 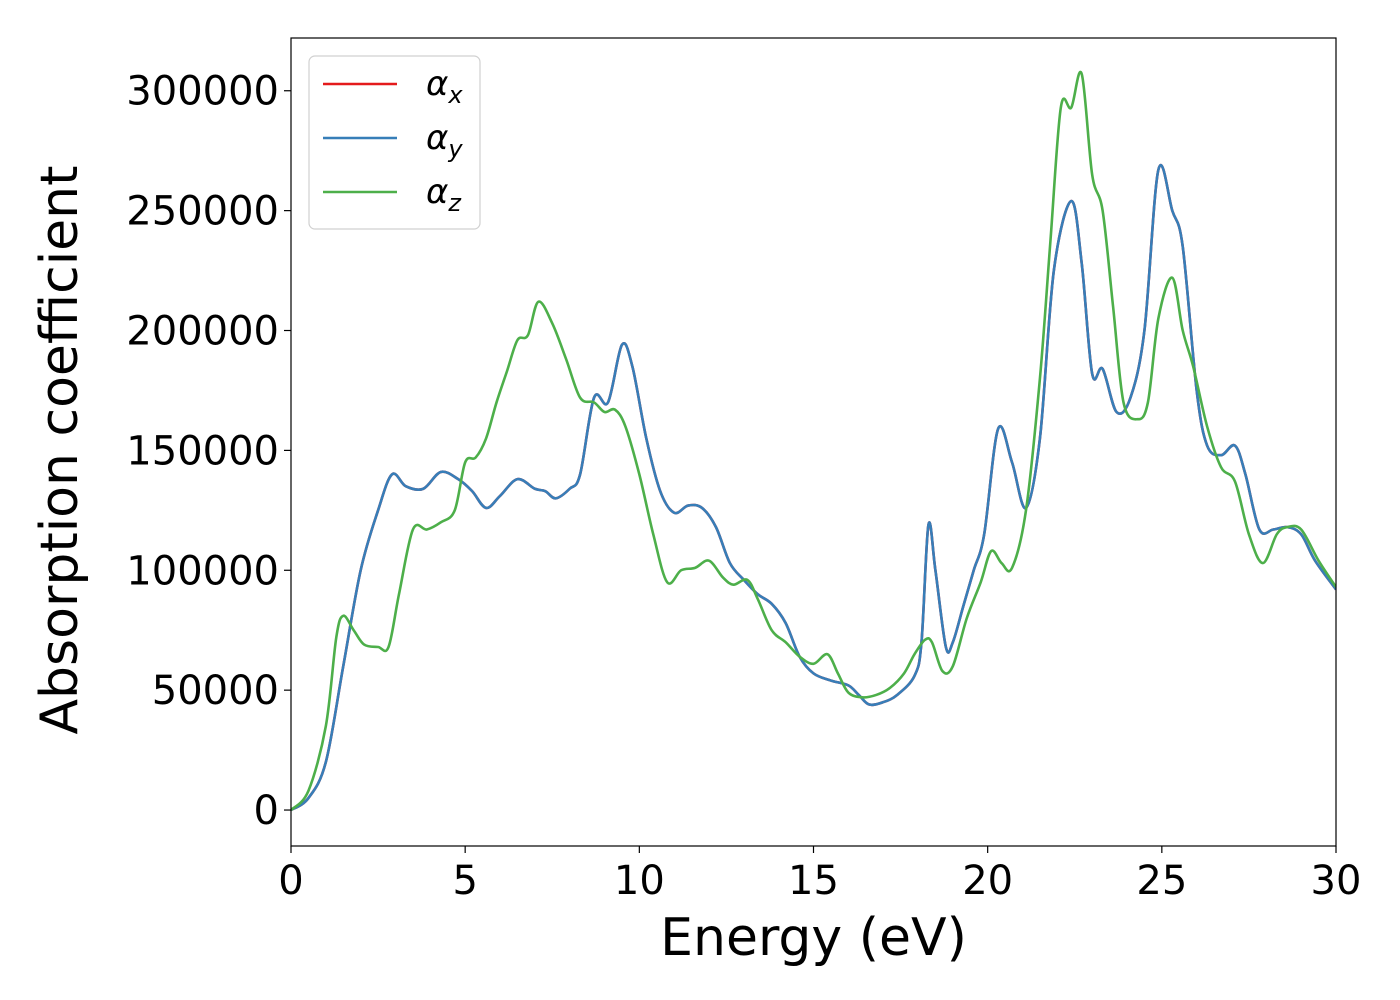 I want to click on y-tick-label: 0, so click(x=266, y=811).